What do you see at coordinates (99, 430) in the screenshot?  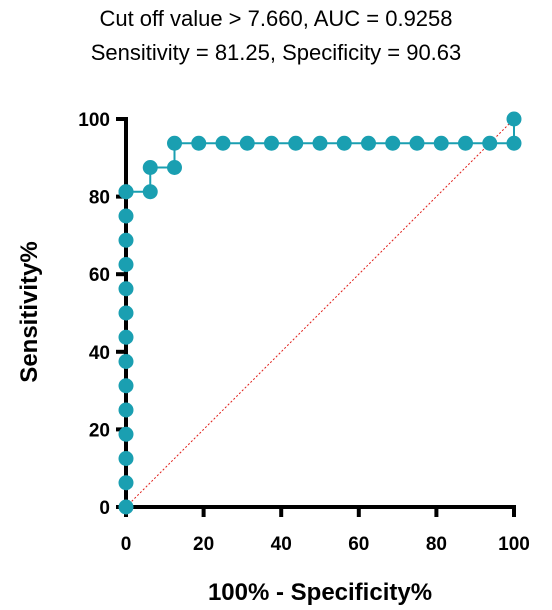 I see `y-tick-label: 20` at bounding box center [99, 430].